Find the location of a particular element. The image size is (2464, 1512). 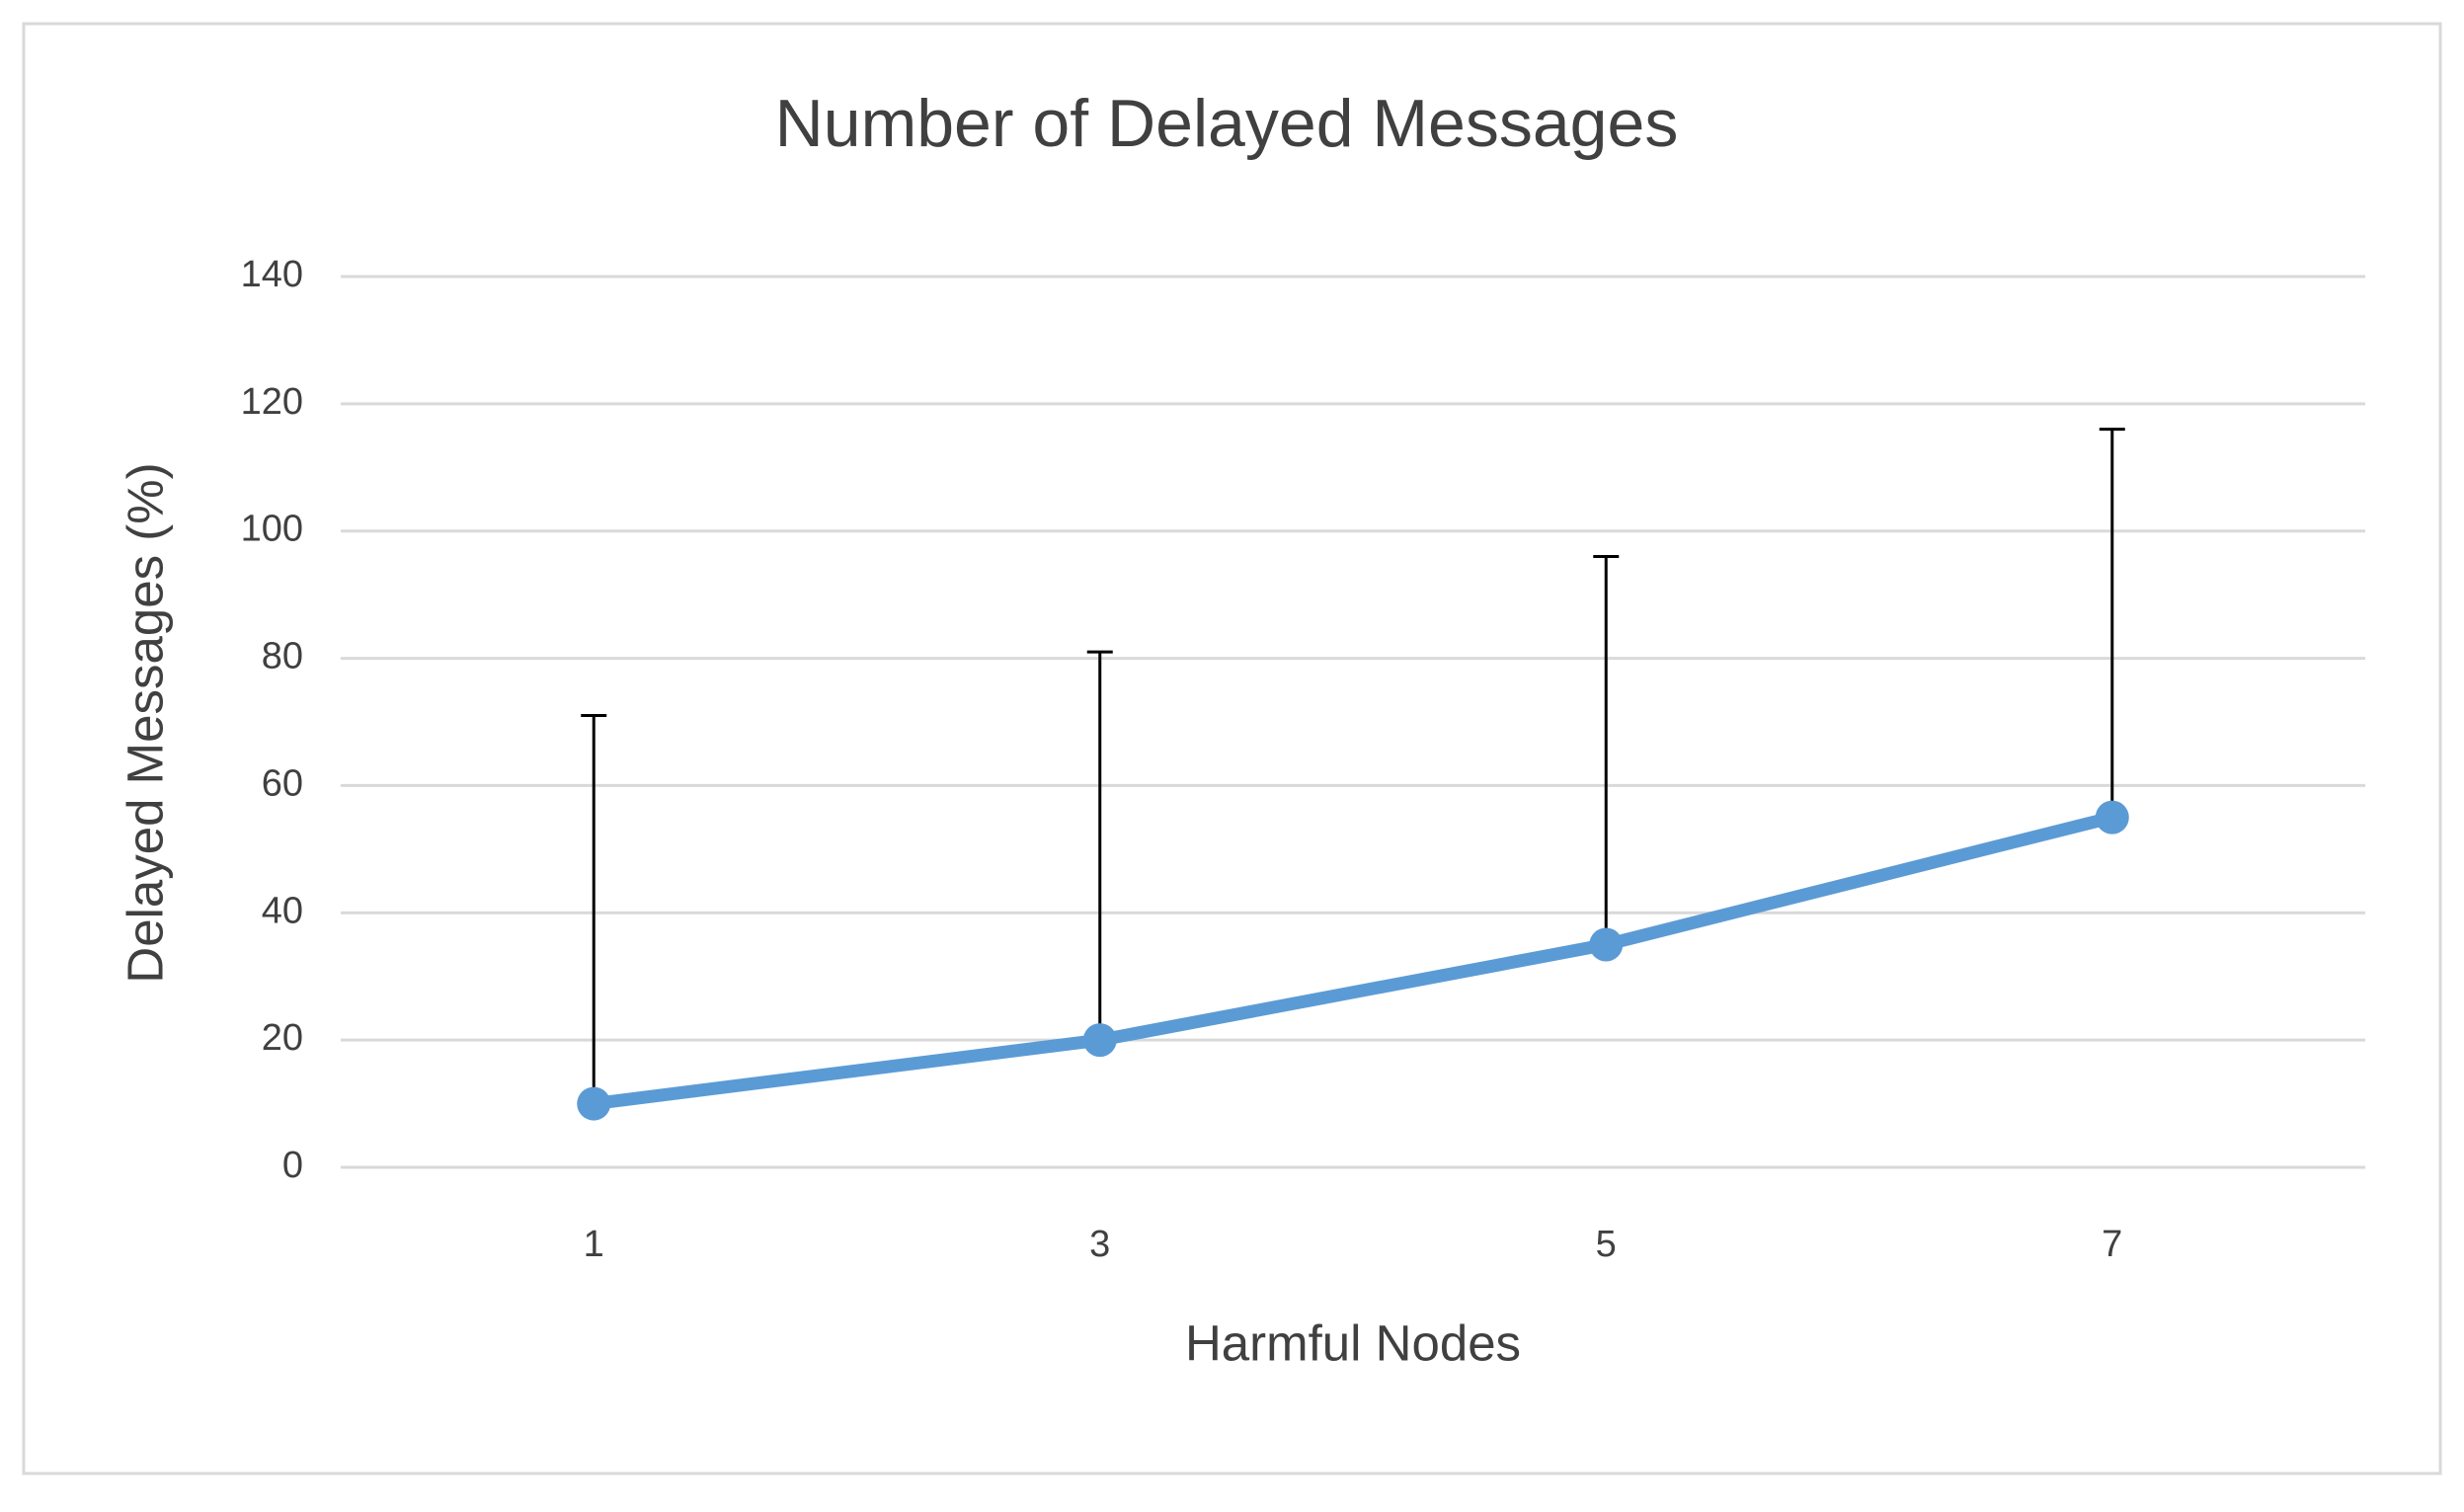

y-tick-label: 40 is located at coordinates (282, 911).